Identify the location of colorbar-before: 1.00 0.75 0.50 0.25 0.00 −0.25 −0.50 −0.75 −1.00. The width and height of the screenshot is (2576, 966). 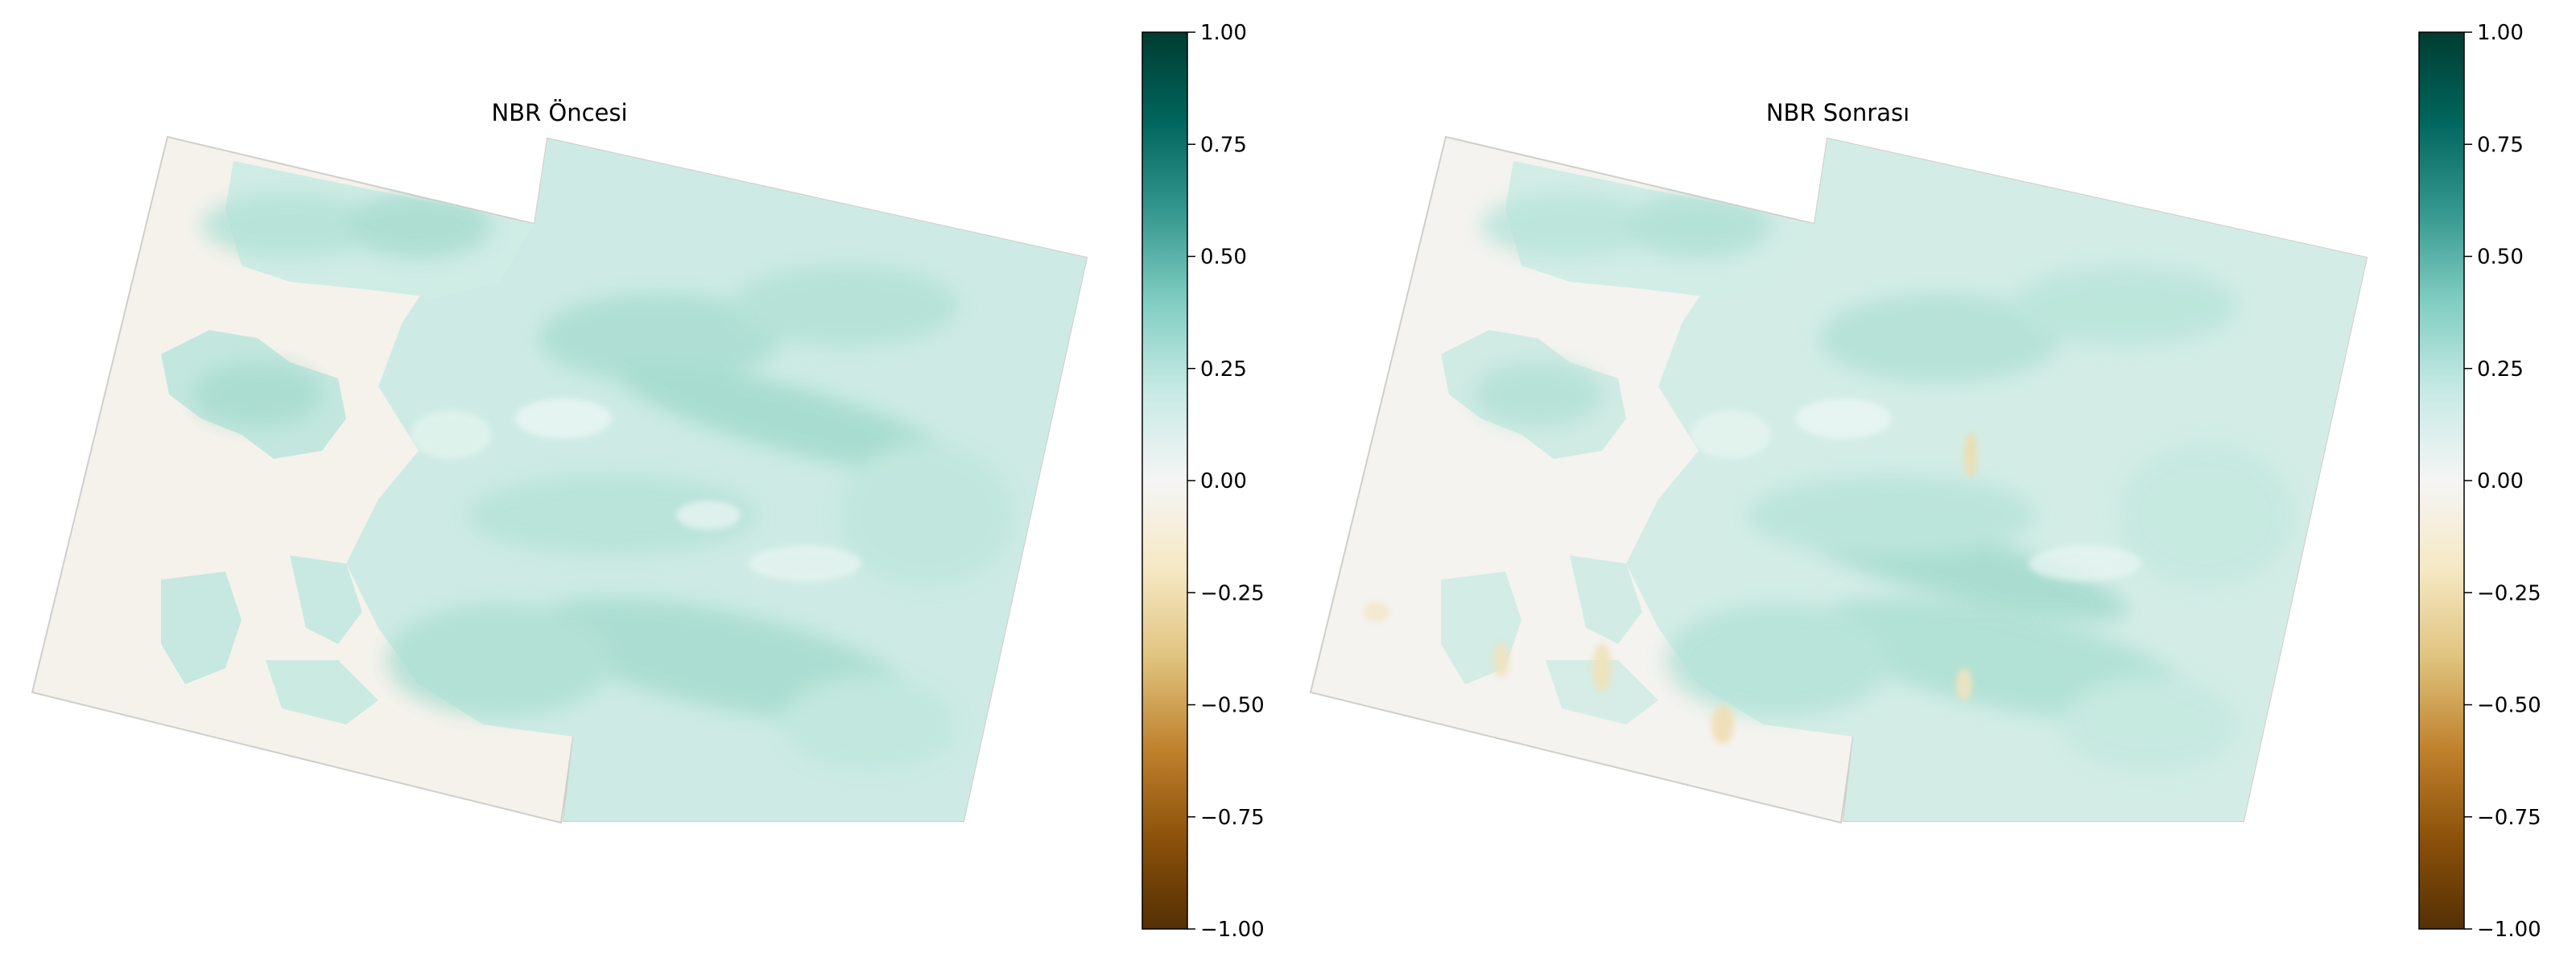
(1203, 482).